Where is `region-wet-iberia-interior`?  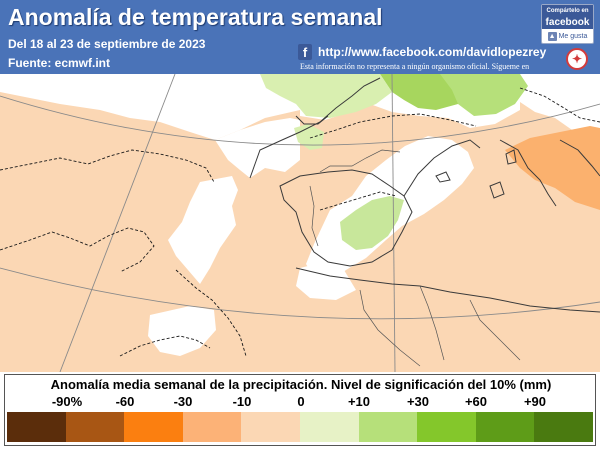 region-wet-iberia-interior is located at coordinates (372, 223).